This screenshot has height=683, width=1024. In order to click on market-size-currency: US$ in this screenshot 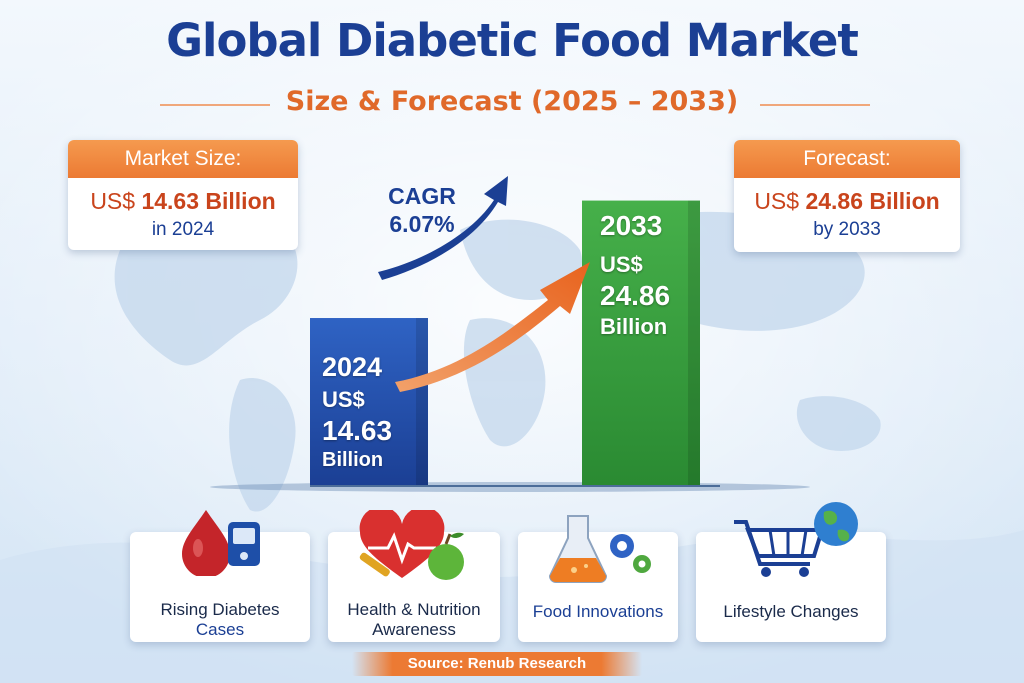, I will do `click(113, 201)`.